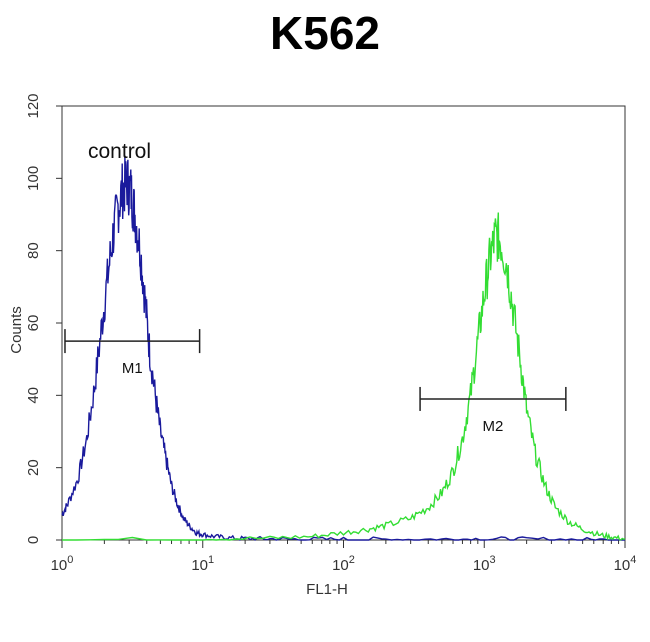 This screenshot has width=650, height=642. Describe the element at coordinates (625, 564) in the screenshot. I see `x-tick-label: 10⁴` at that location.